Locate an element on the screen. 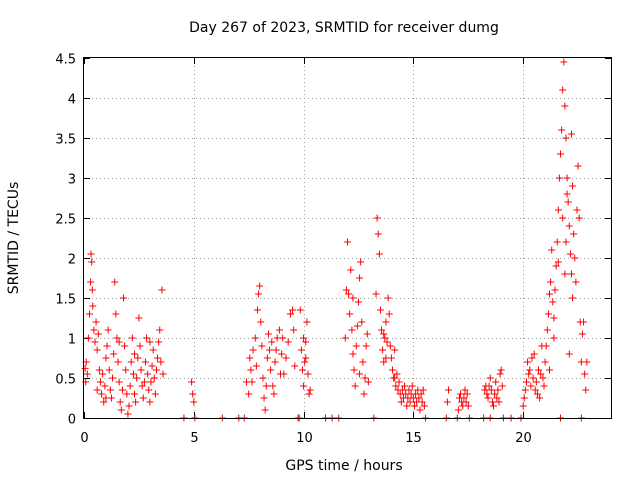  x-tick-label: 20 is located at coordinates (523, 438).